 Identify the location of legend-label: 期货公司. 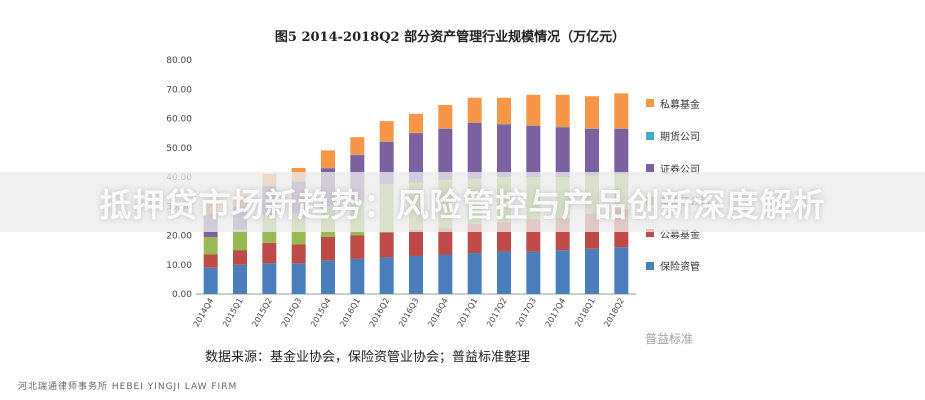
(680, 137).